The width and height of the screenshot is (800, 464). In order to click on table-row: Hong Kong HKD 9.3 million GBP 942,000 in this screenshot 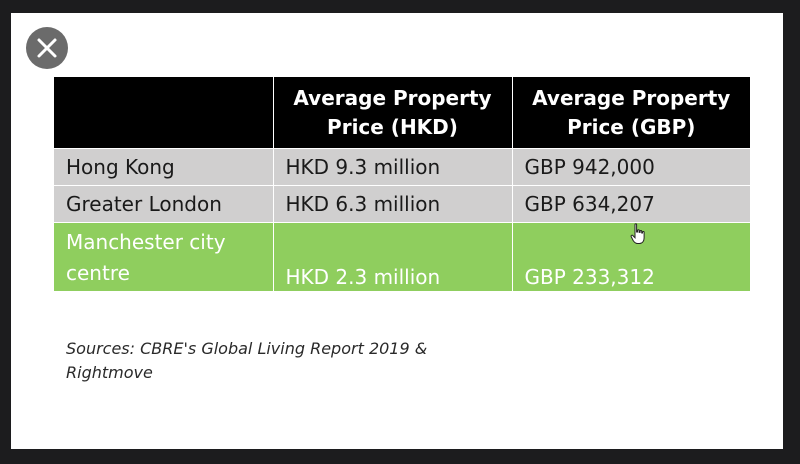, I will do `click(402, 167)`.